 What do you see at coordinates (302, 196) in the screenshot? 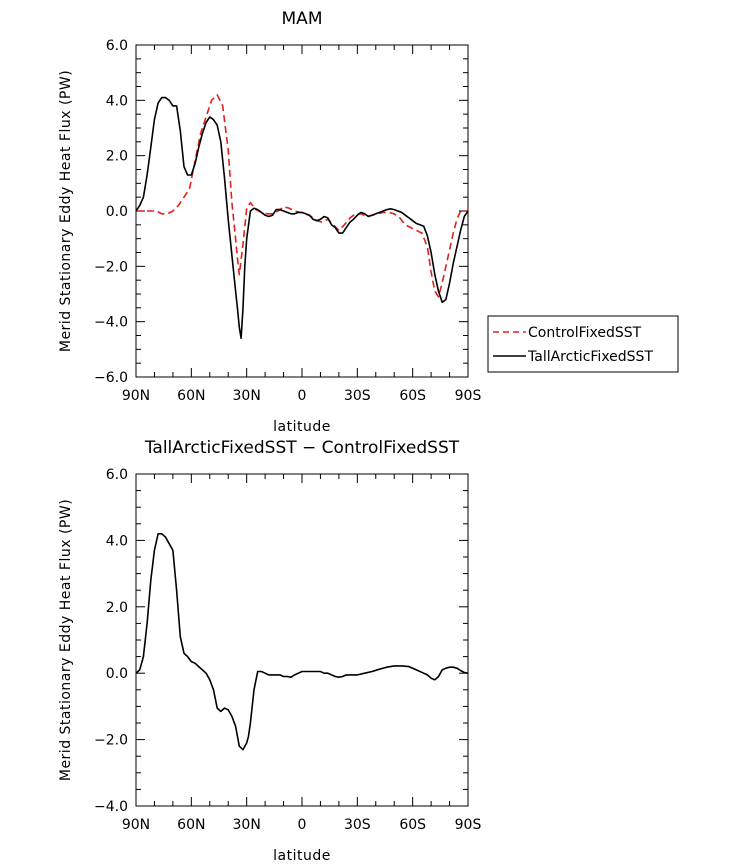
I see `mam-series-line-controlfixedsst` at bounding box center [302, 196].